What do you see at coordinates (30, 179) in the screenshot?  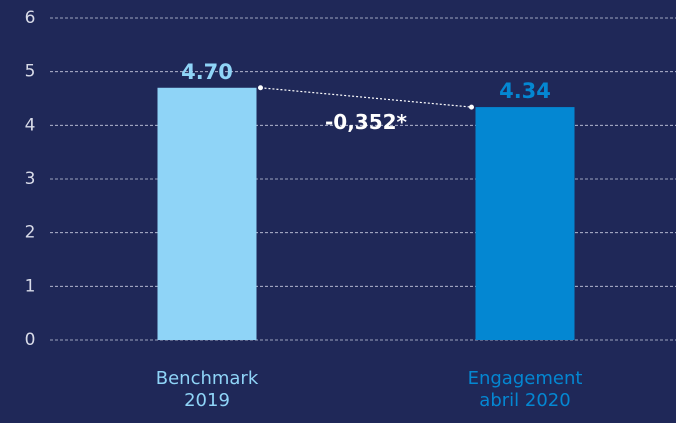 I see `y-tick-label: 3` at bounding box center [30, 179].